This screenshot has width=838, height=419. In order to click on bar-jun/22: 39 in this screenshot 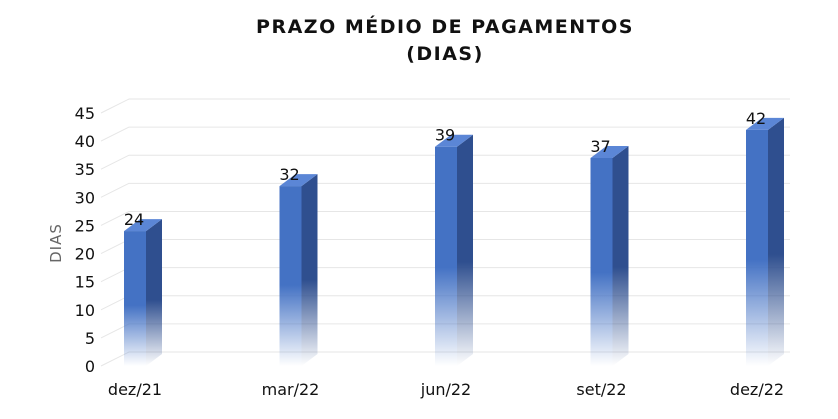, I will do `click(454, 246)`.